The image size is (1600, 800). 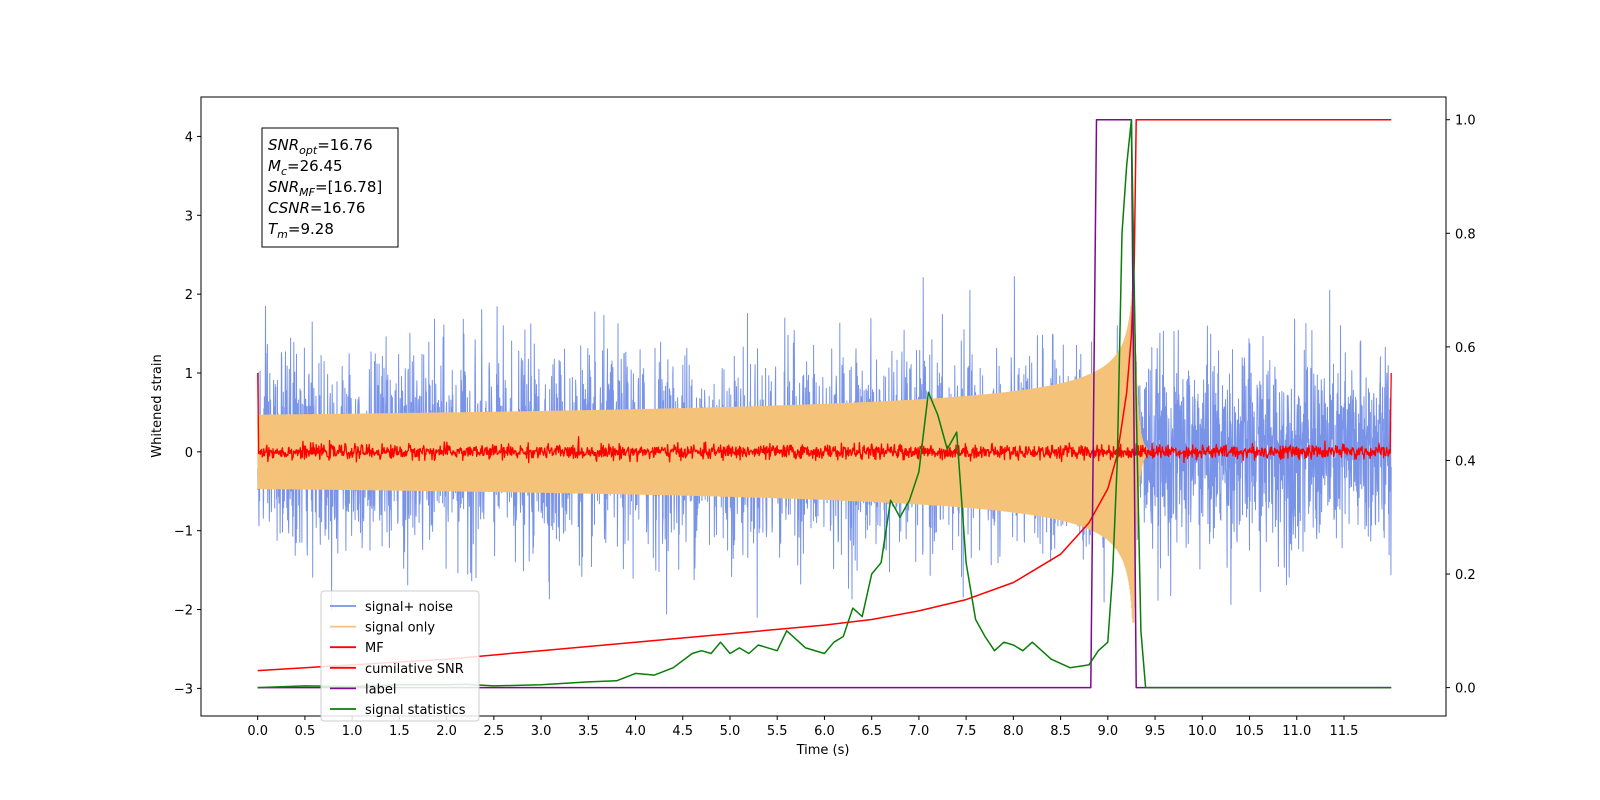 I want to click on annotation-frame, so click(x=330, y=187).